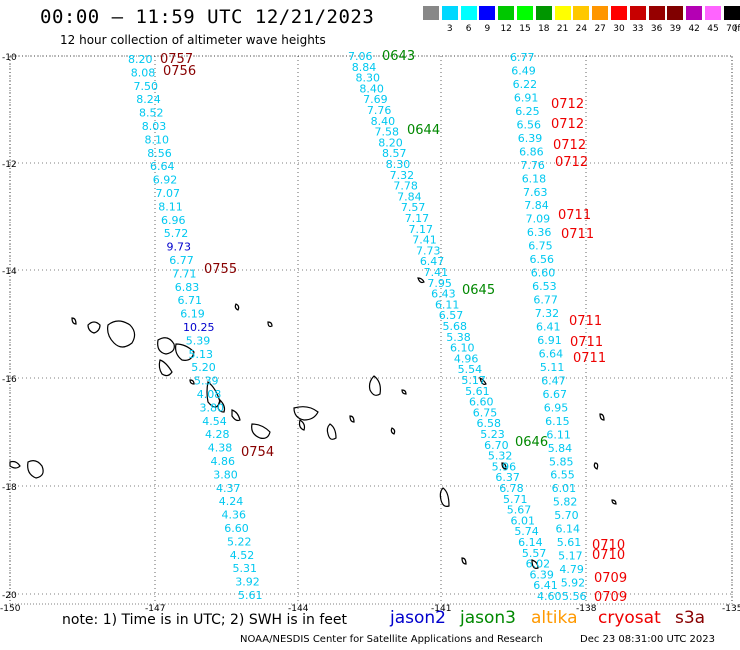 This screenshot has width=740, height=650. I want to click on track-c-value: 5.82, so click(565, 502).